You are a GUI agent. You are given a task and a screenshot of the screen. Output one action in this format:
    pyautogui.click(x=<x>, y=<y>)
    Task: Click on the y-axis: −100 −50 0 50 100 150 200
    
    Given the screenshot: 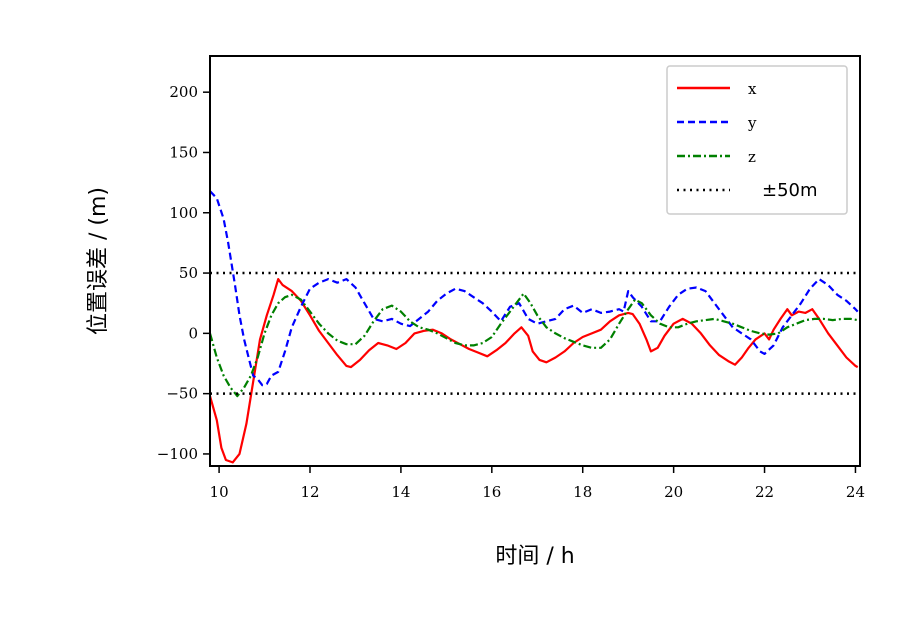 What is the action you would take?
    pyautogui.click(x=183, y=273)
    